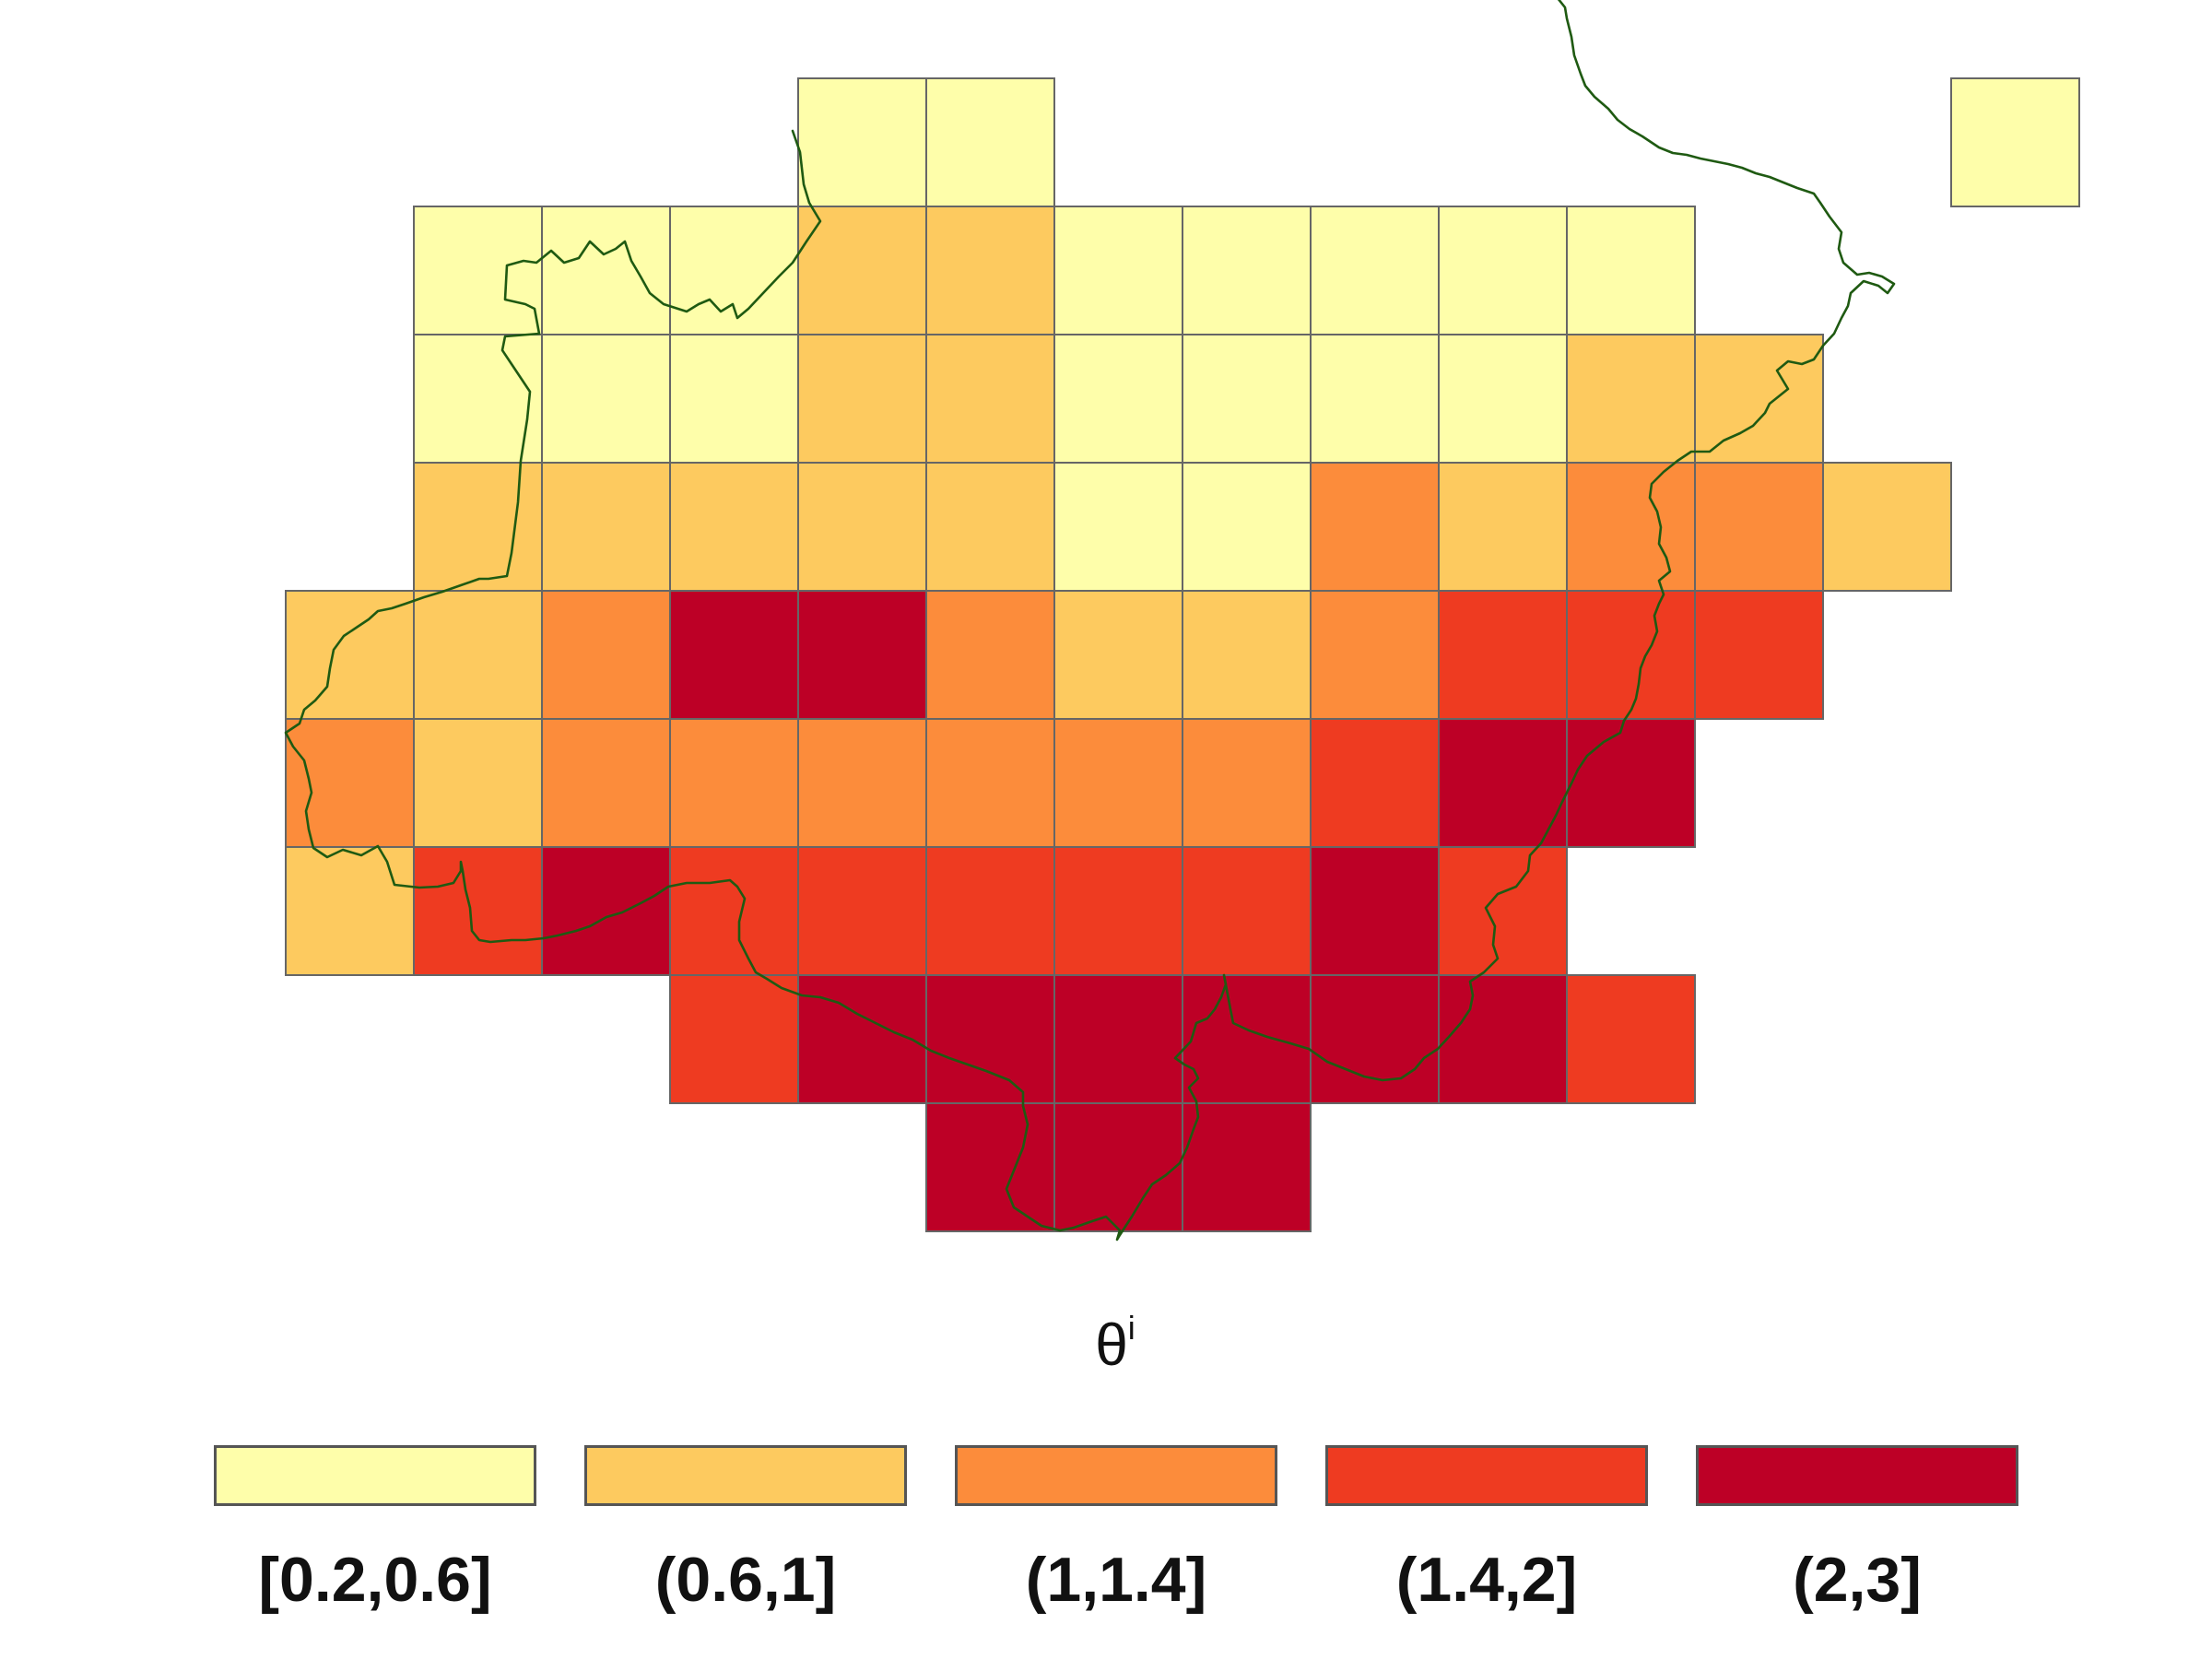 The image size is (2212, 1659). I want to click on grid-cell-r3-c3, so click(734, 527).